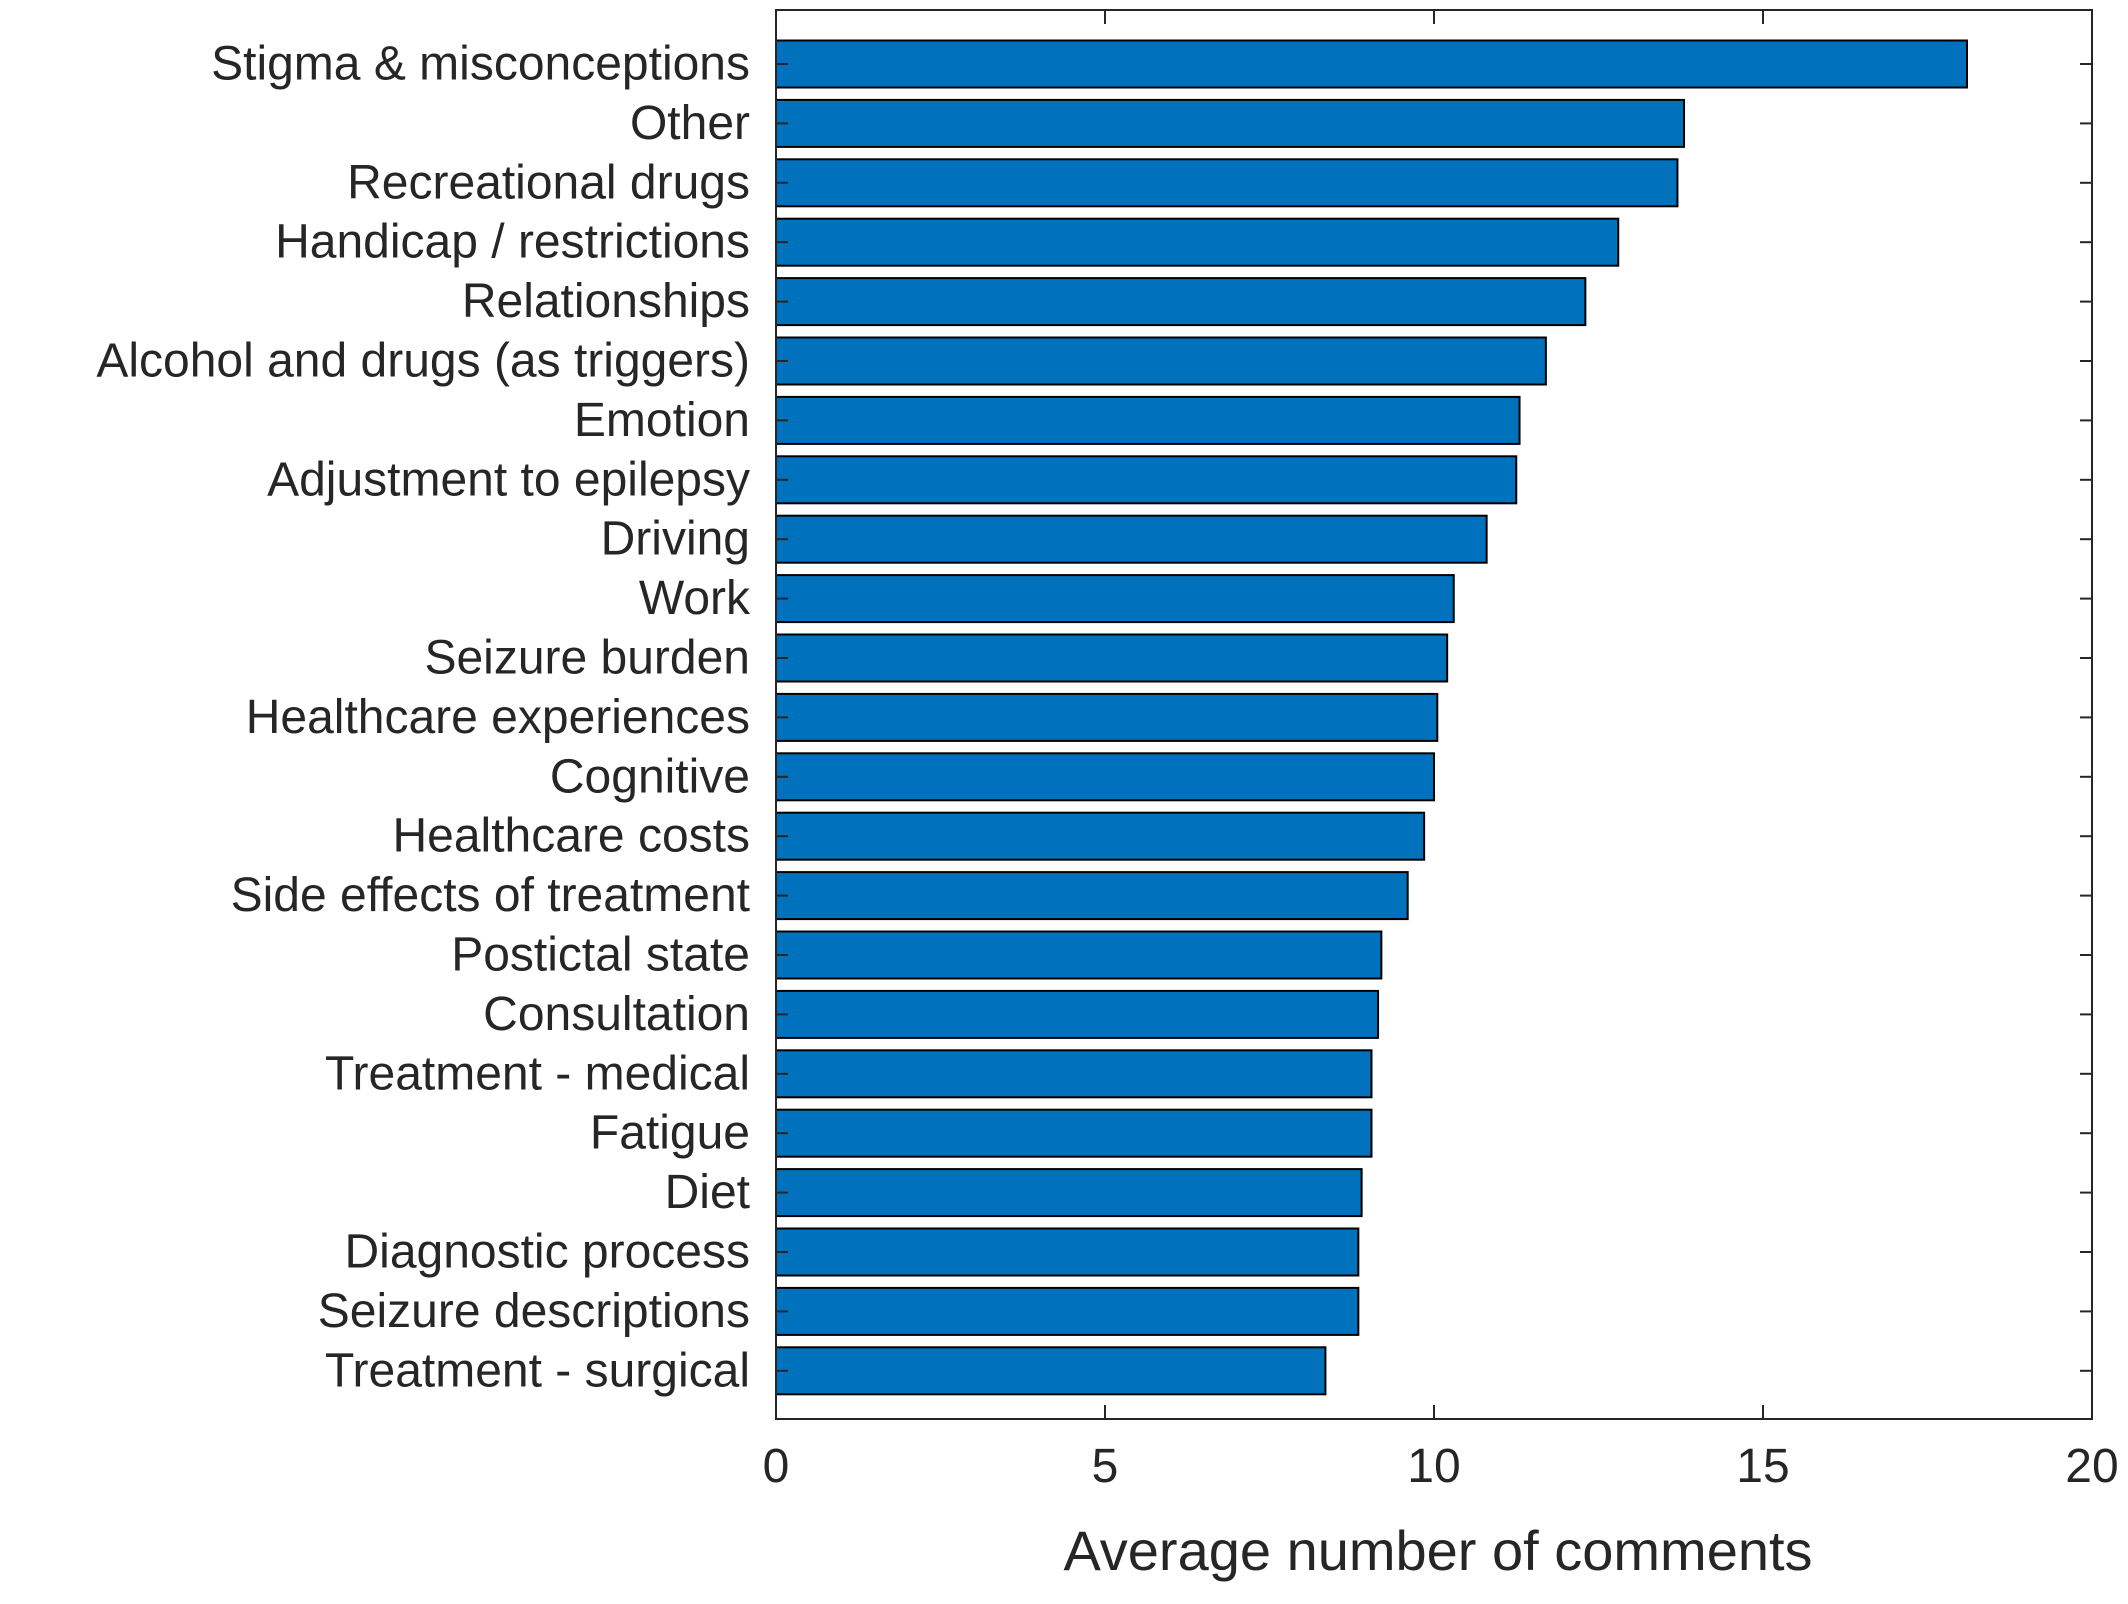 The height and width of the screenshot is (1604, 2128). What do you see at coordinates (512, 242) in the screenshot?
I see `category-label: Handicap / restrictions` at bounding box center [512, 242].